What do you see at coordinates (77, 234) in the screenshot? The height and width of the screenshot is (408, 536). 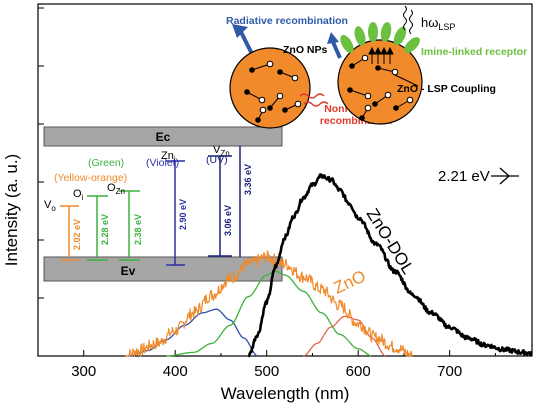 I see `level-vo-energy: 2.02 eV` at bounding box center [77, 234].